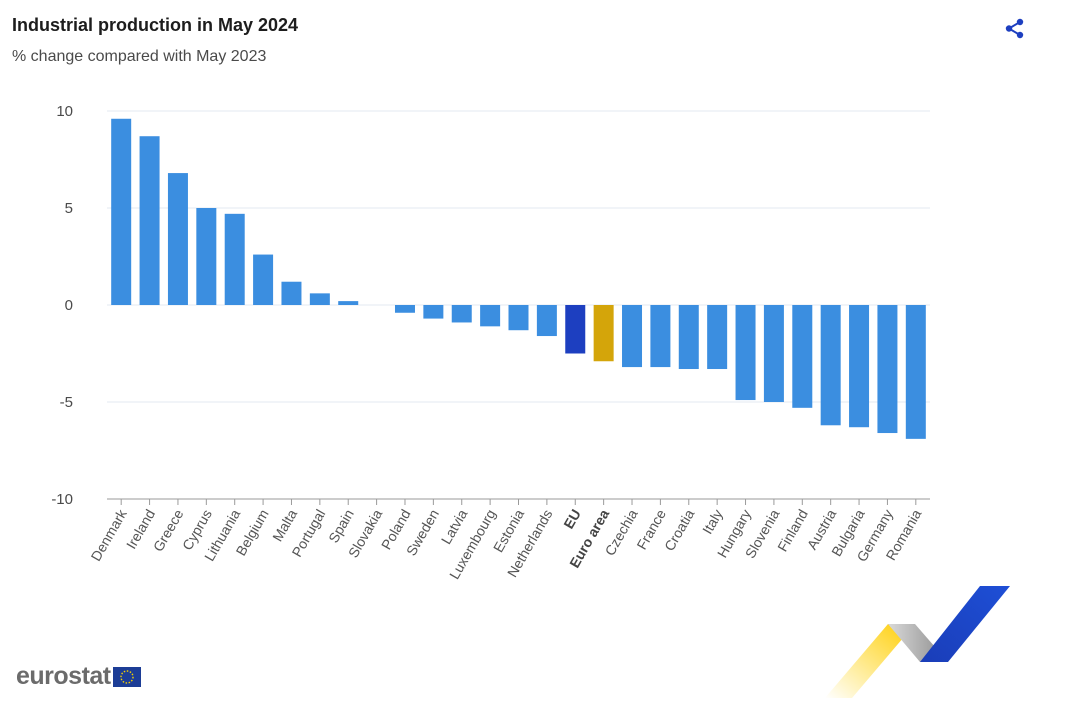 The image size is (1080, 724). What do you see at coordinates (830, 365) in the screenshot?
I see `bar-austria` at bounding box center [830, 365].